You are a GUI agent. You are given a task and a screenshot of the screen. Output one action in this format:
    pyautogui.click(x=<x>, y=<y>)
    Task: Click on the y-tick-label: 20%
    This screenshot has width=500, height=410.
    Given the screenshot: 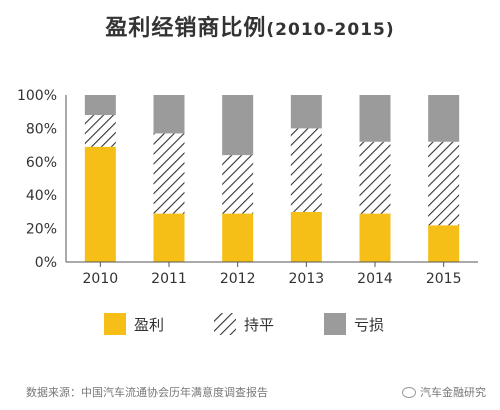 What is the action you would take?
    pyautogui.click(x=41, y=230)
    